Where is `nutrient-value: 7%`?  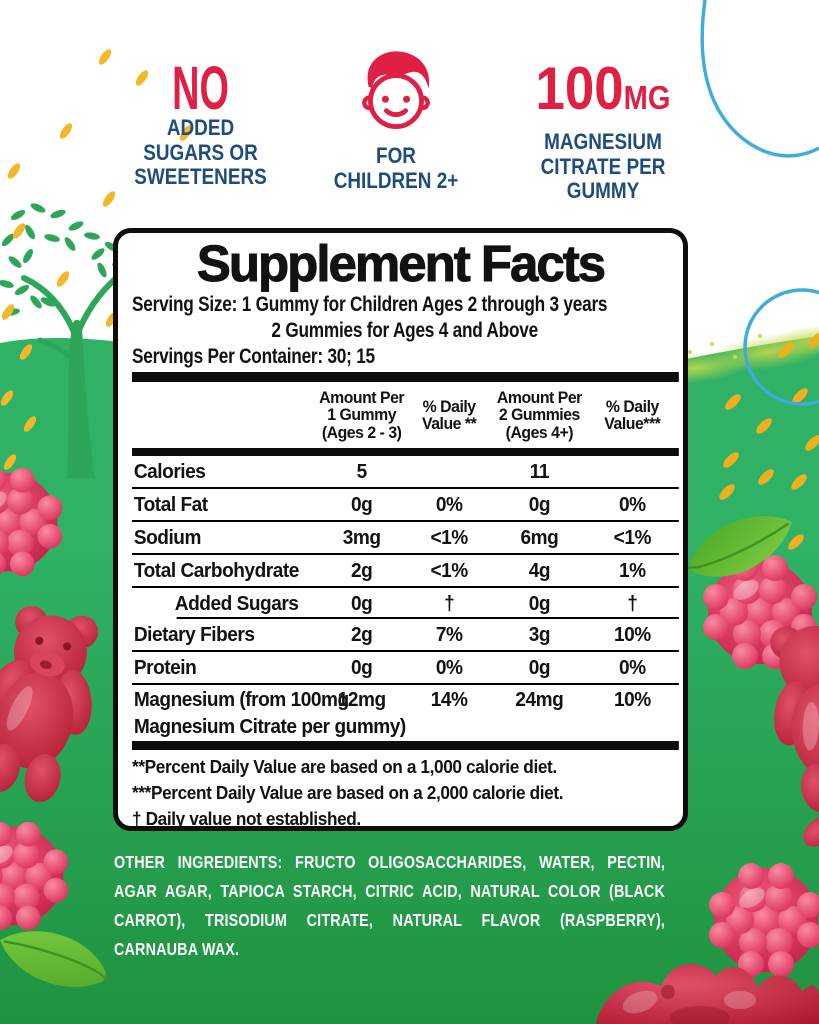
nutrient-value: 7% is located at coordinates (449, 634).